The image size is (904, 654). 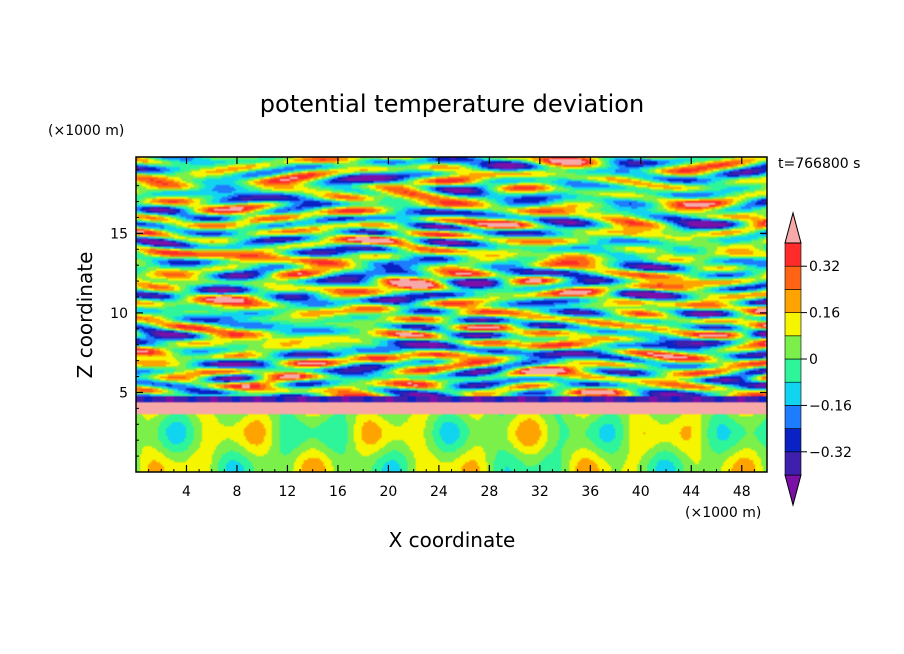 I want to click on x-tick-label: 40, so click(x=641, y=492).